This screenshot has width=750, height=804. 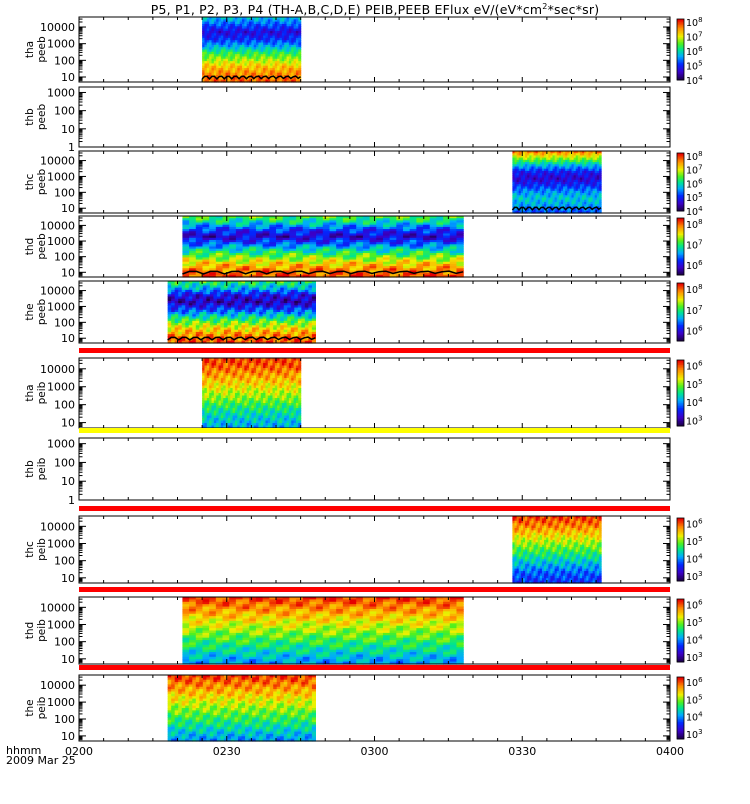 What do you see at coordinates (30, 49) in the screenshot?
I see `probe-label: tha` at bounding box center [30, 49].